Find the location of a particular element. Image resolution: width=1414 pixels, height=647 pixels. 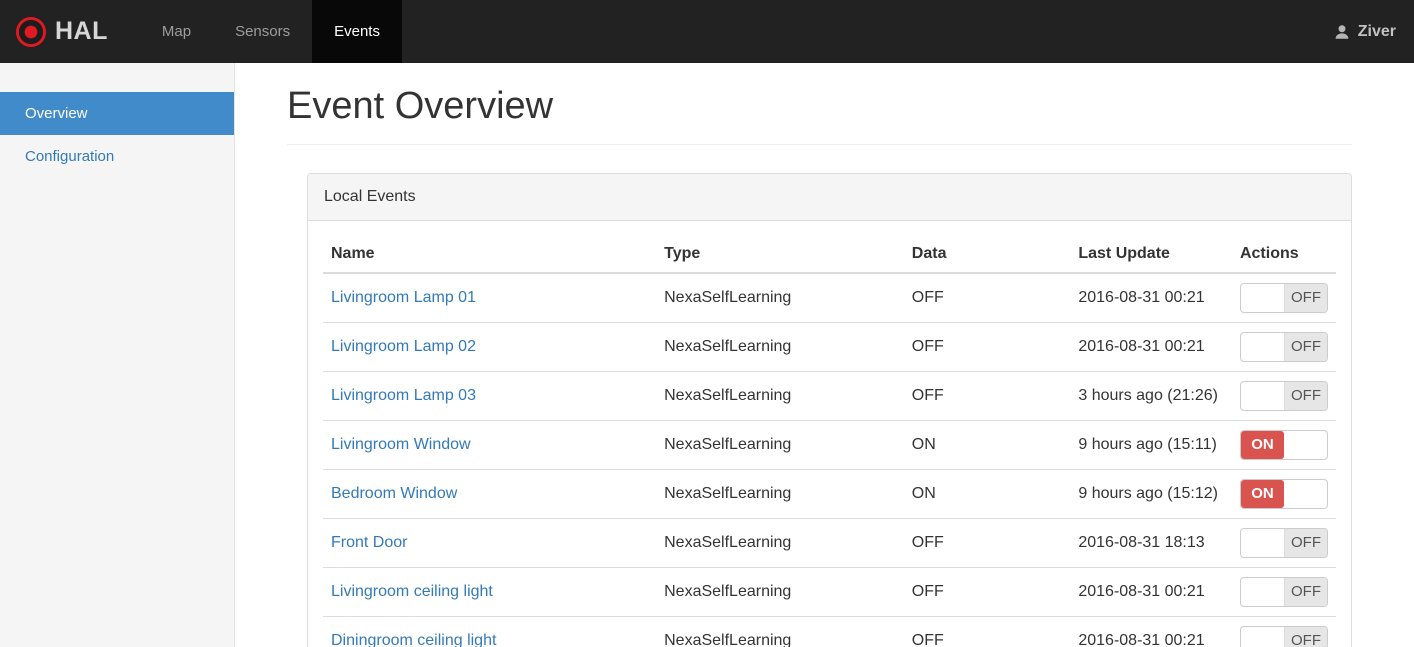

main-nav: Map Sensors Events is located at coordinates (271, 31).